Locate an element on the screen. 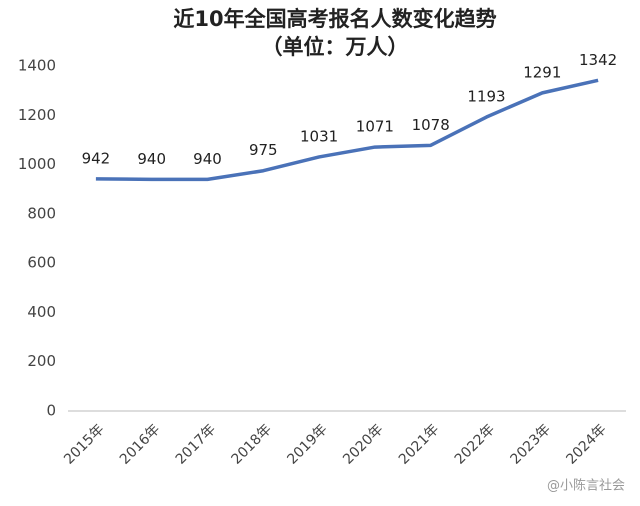 The height and width of the screenshot is (506, 640). x-tick-label: 2020年 is located at coordinates (363, 444).